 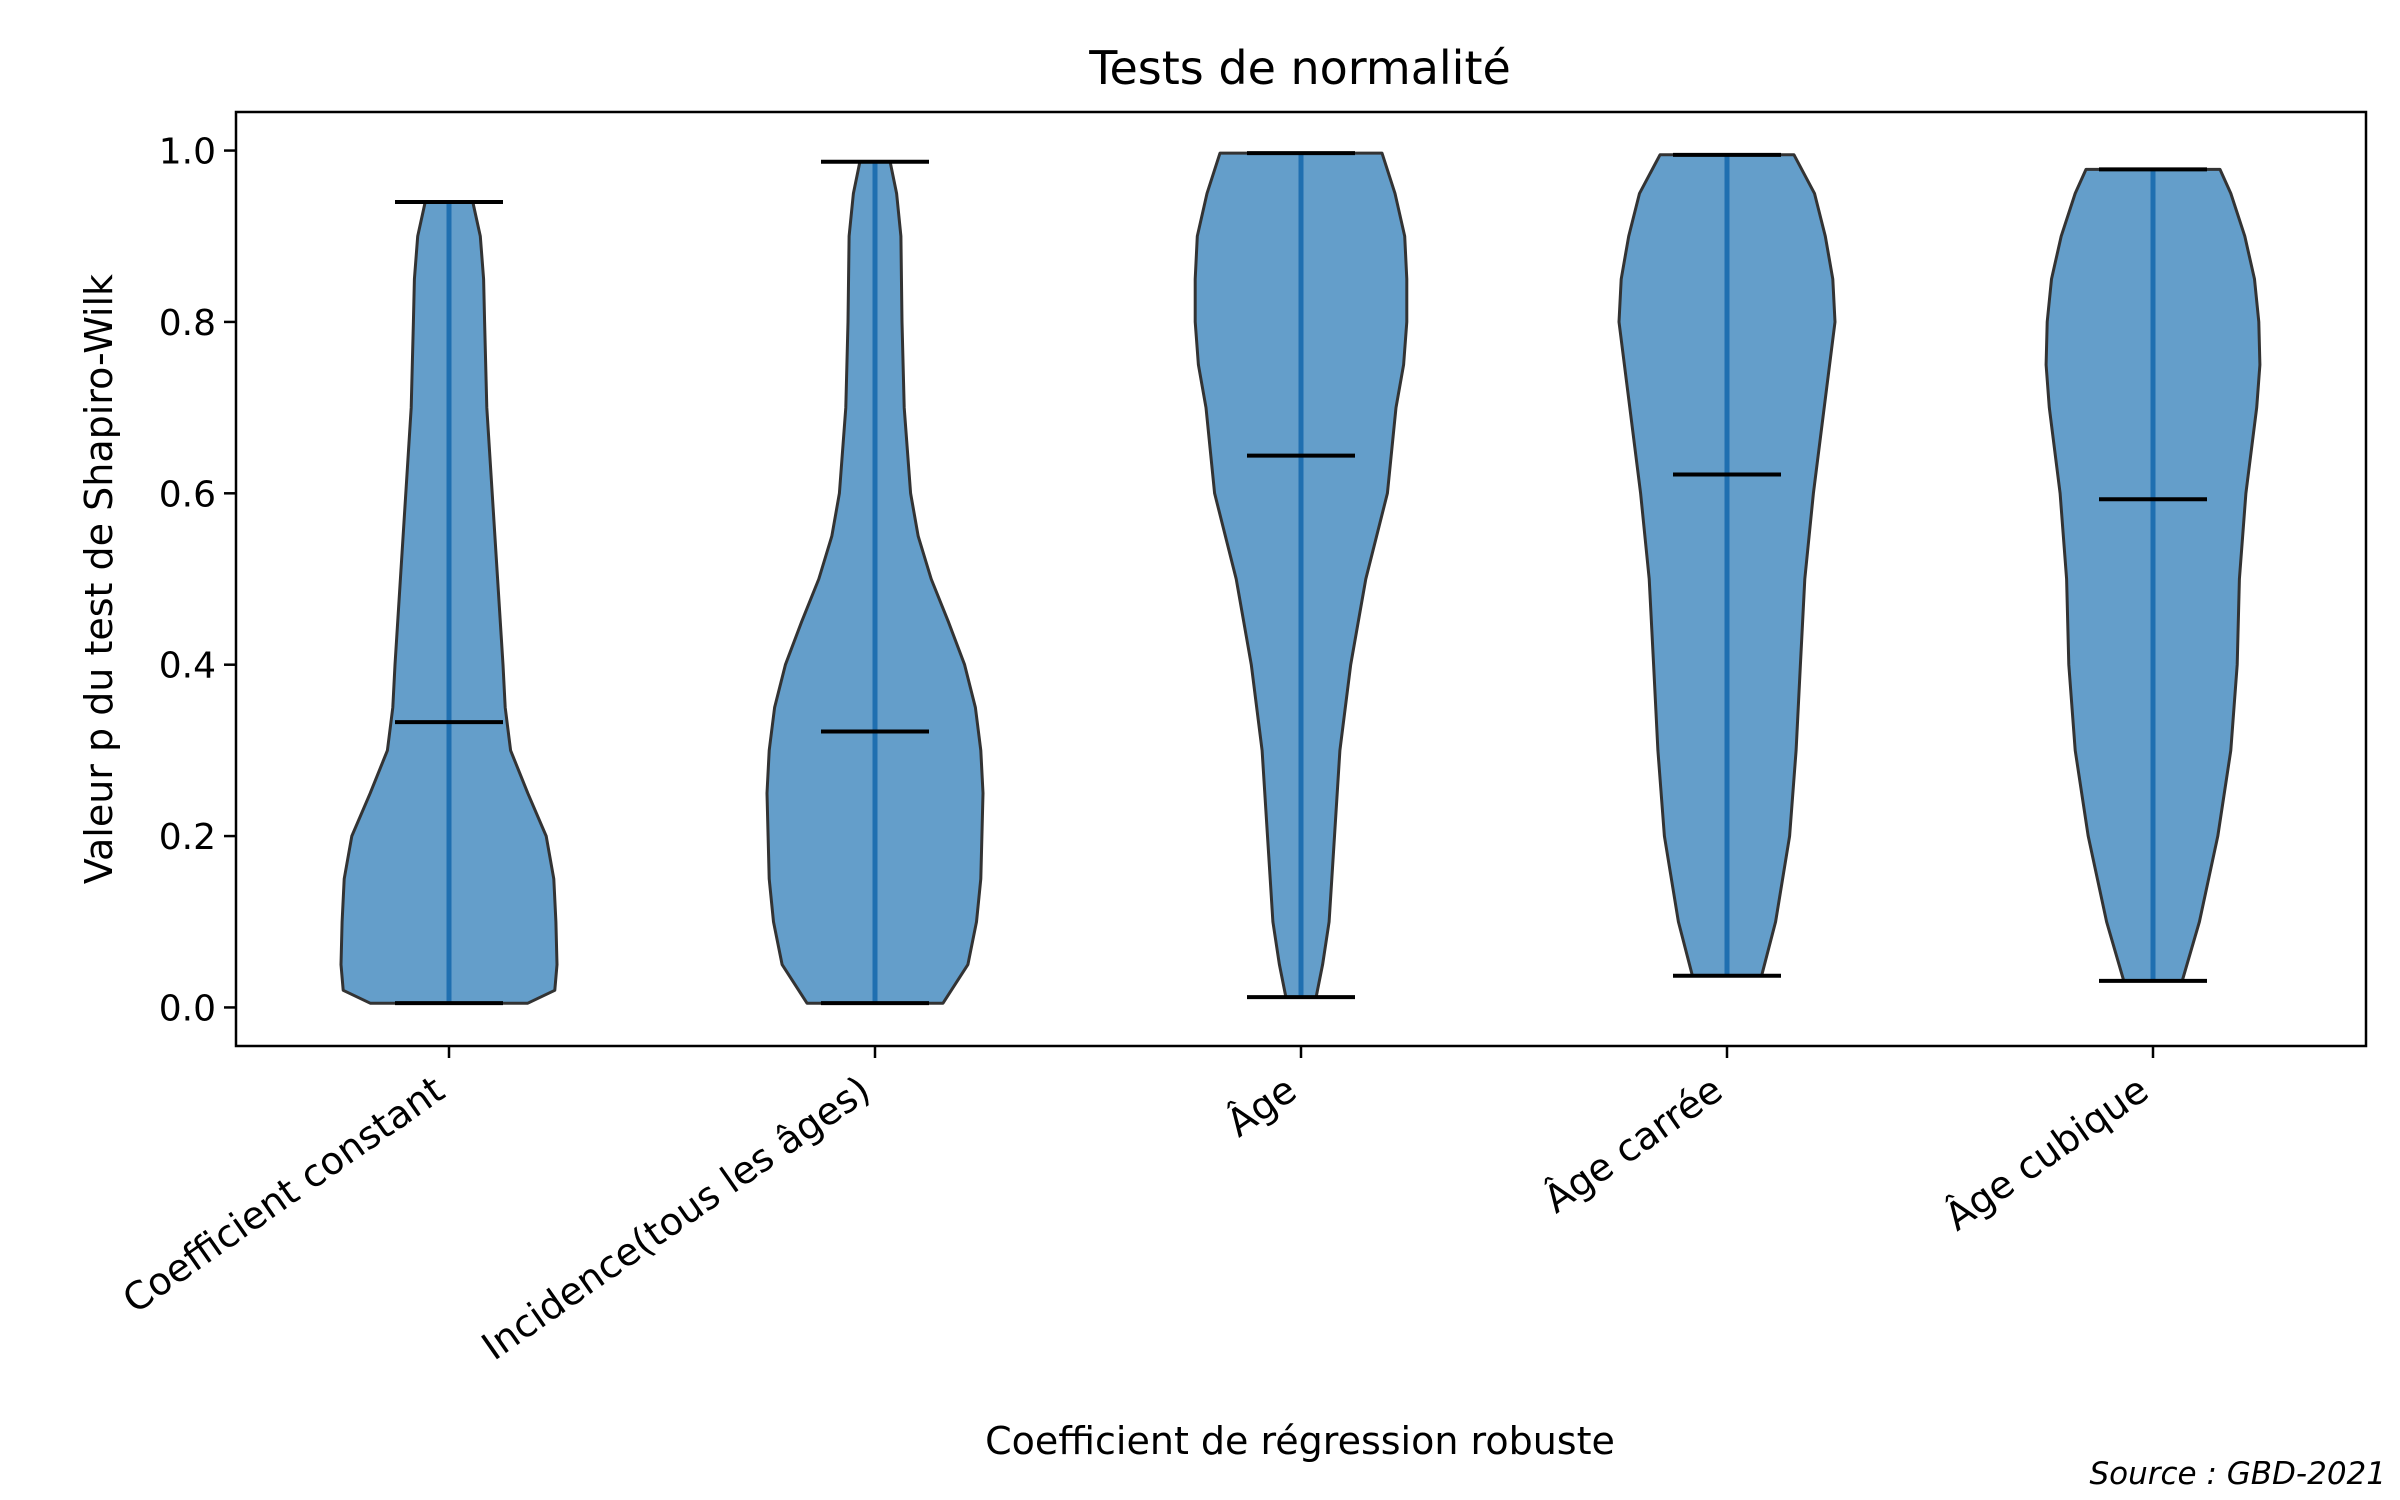 I want to click on y-tick-label: 0.6, so click(x=187, y=494).